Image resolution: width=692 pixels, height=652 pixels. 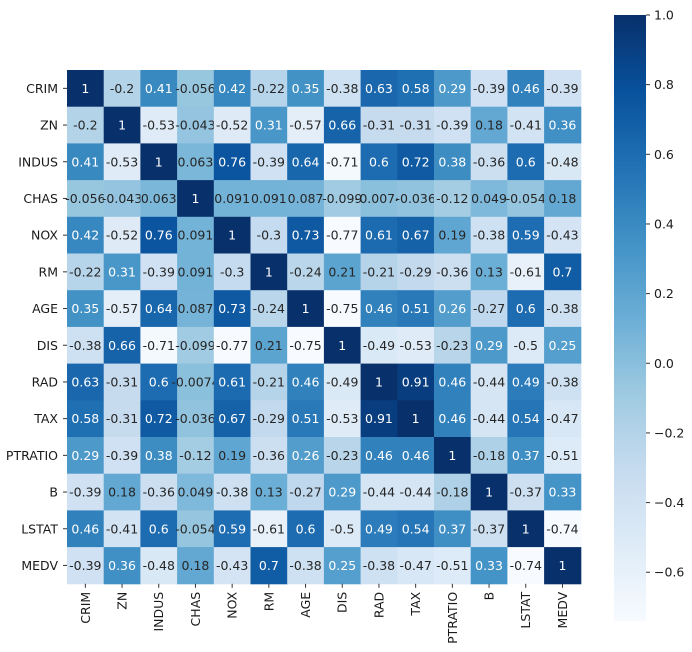 I want to click on heatmap-cell-TAX-MEDV, so click(x=563, y=419).